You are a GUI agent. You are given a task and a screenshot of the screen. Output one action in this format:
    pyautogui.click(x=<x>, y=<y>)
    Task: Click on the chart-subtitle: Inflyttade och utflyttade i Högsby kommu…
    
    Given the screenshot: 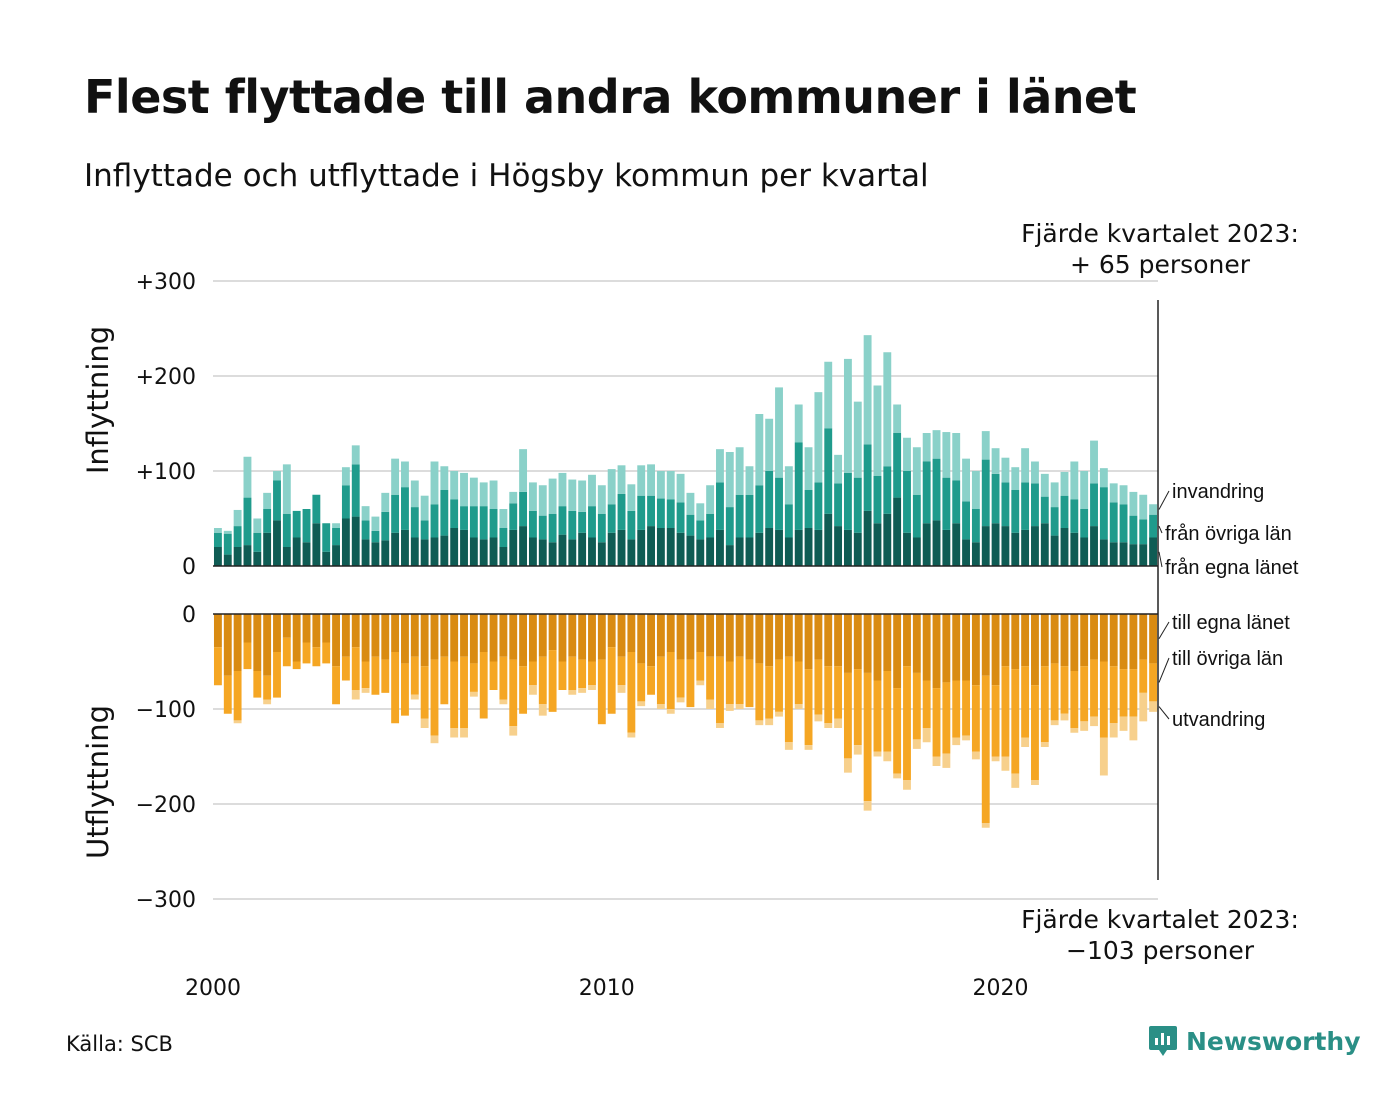 What is the action you would take?
    pyautogui.click(x=506, y=176)
    